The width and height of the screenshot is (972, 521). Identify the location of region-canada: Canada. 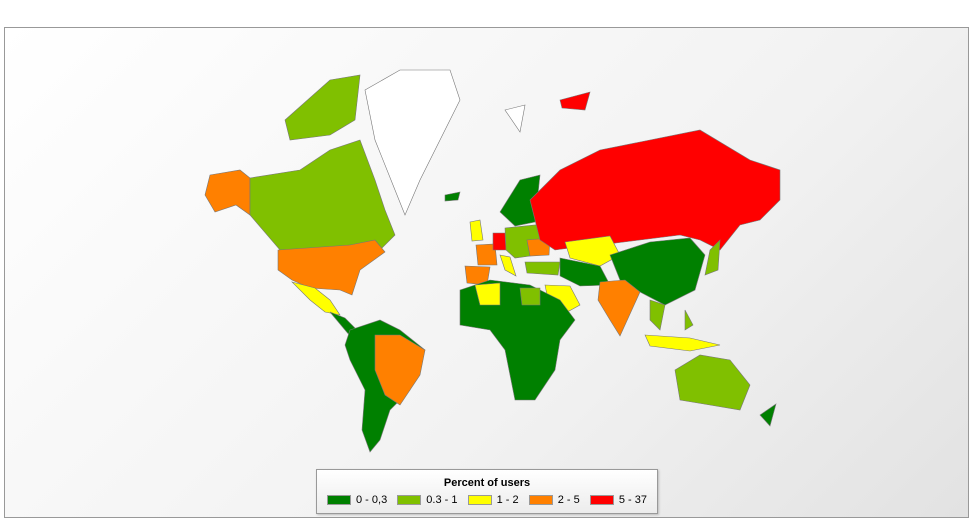
(322, 195).